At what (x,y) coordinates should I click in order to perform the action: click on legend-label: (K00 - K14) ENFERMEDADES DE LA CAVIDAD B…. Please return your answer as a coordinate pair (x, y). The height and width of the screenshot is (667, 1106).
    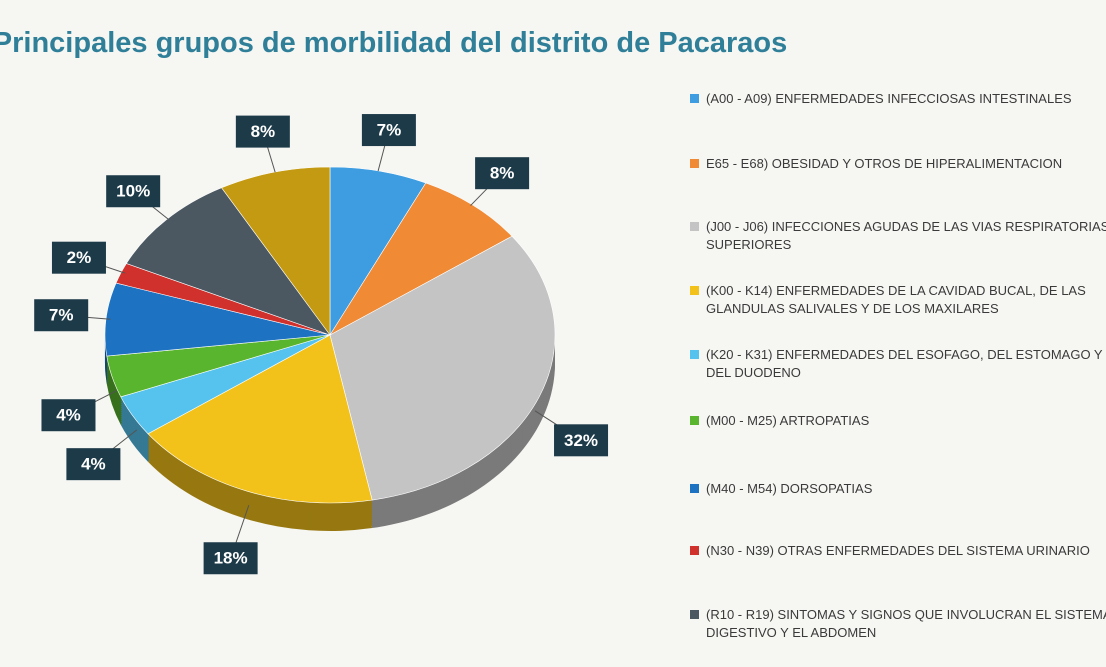
    Looking at the image, I should click on (896, 299).